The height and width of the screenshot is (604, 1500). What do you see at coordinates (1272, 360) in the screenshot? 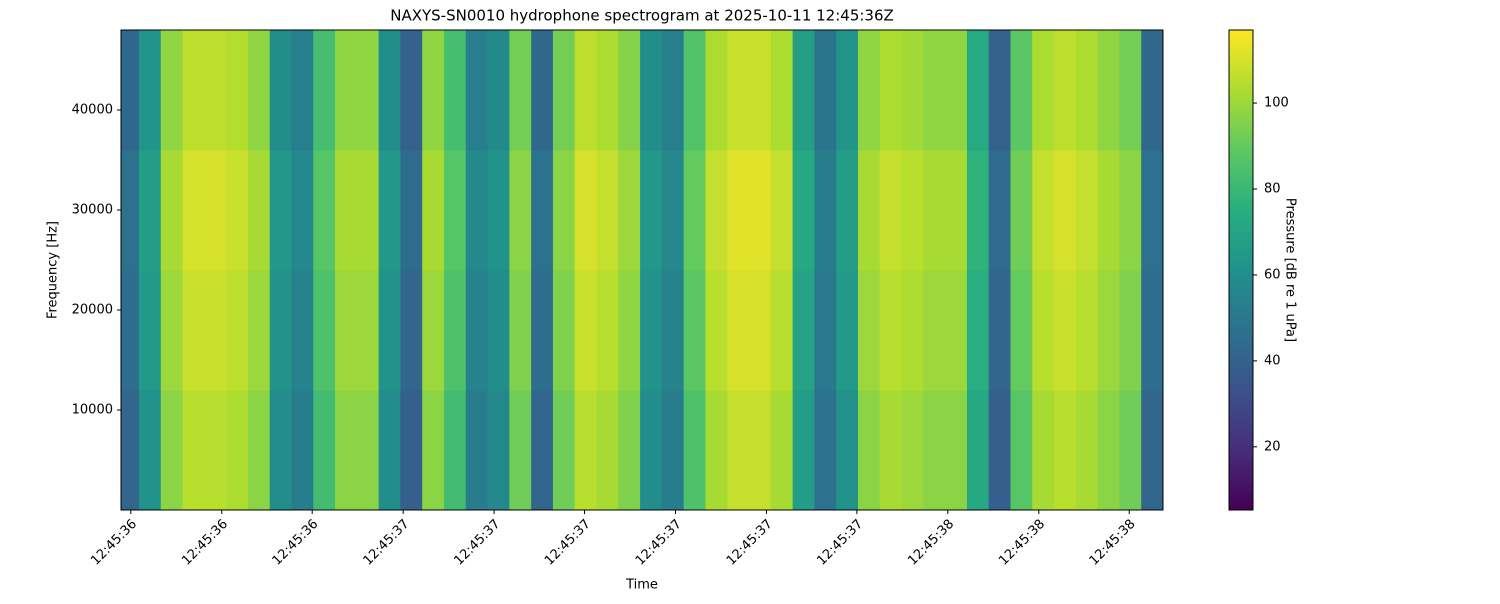
I see `colorbar-tick-label: 40` at bounding box center [1272, 360].